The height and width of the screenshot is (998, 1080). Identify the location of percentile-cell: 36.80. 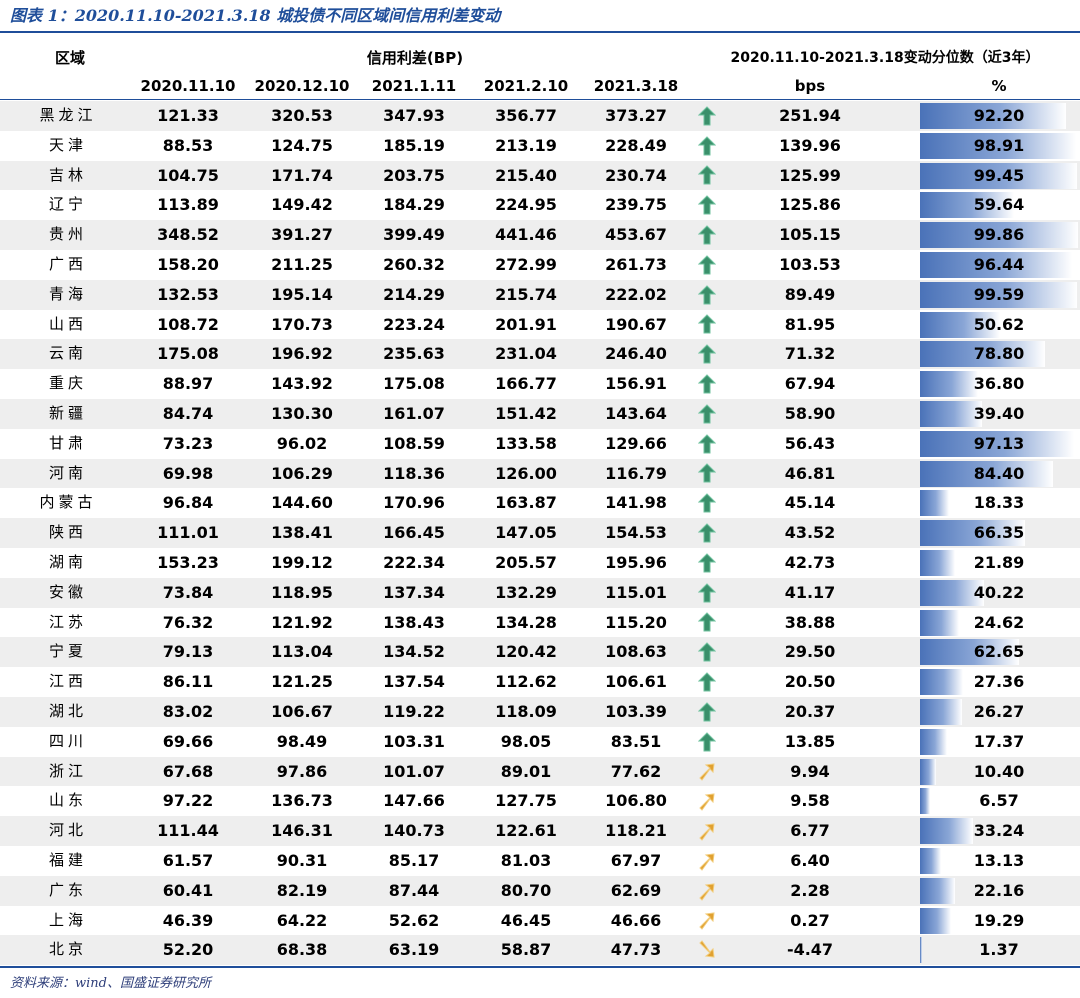
(999, 384).